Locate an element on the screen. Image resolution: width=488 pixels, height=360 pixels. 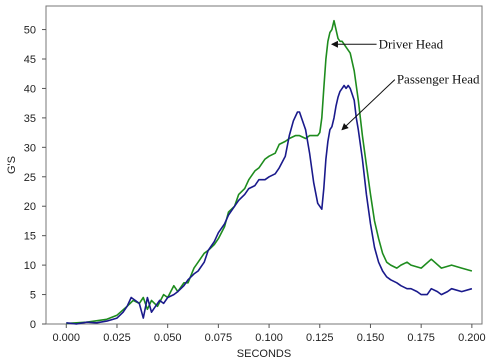
x-tick-label: 0.150 is located at coordinates (371, 338).